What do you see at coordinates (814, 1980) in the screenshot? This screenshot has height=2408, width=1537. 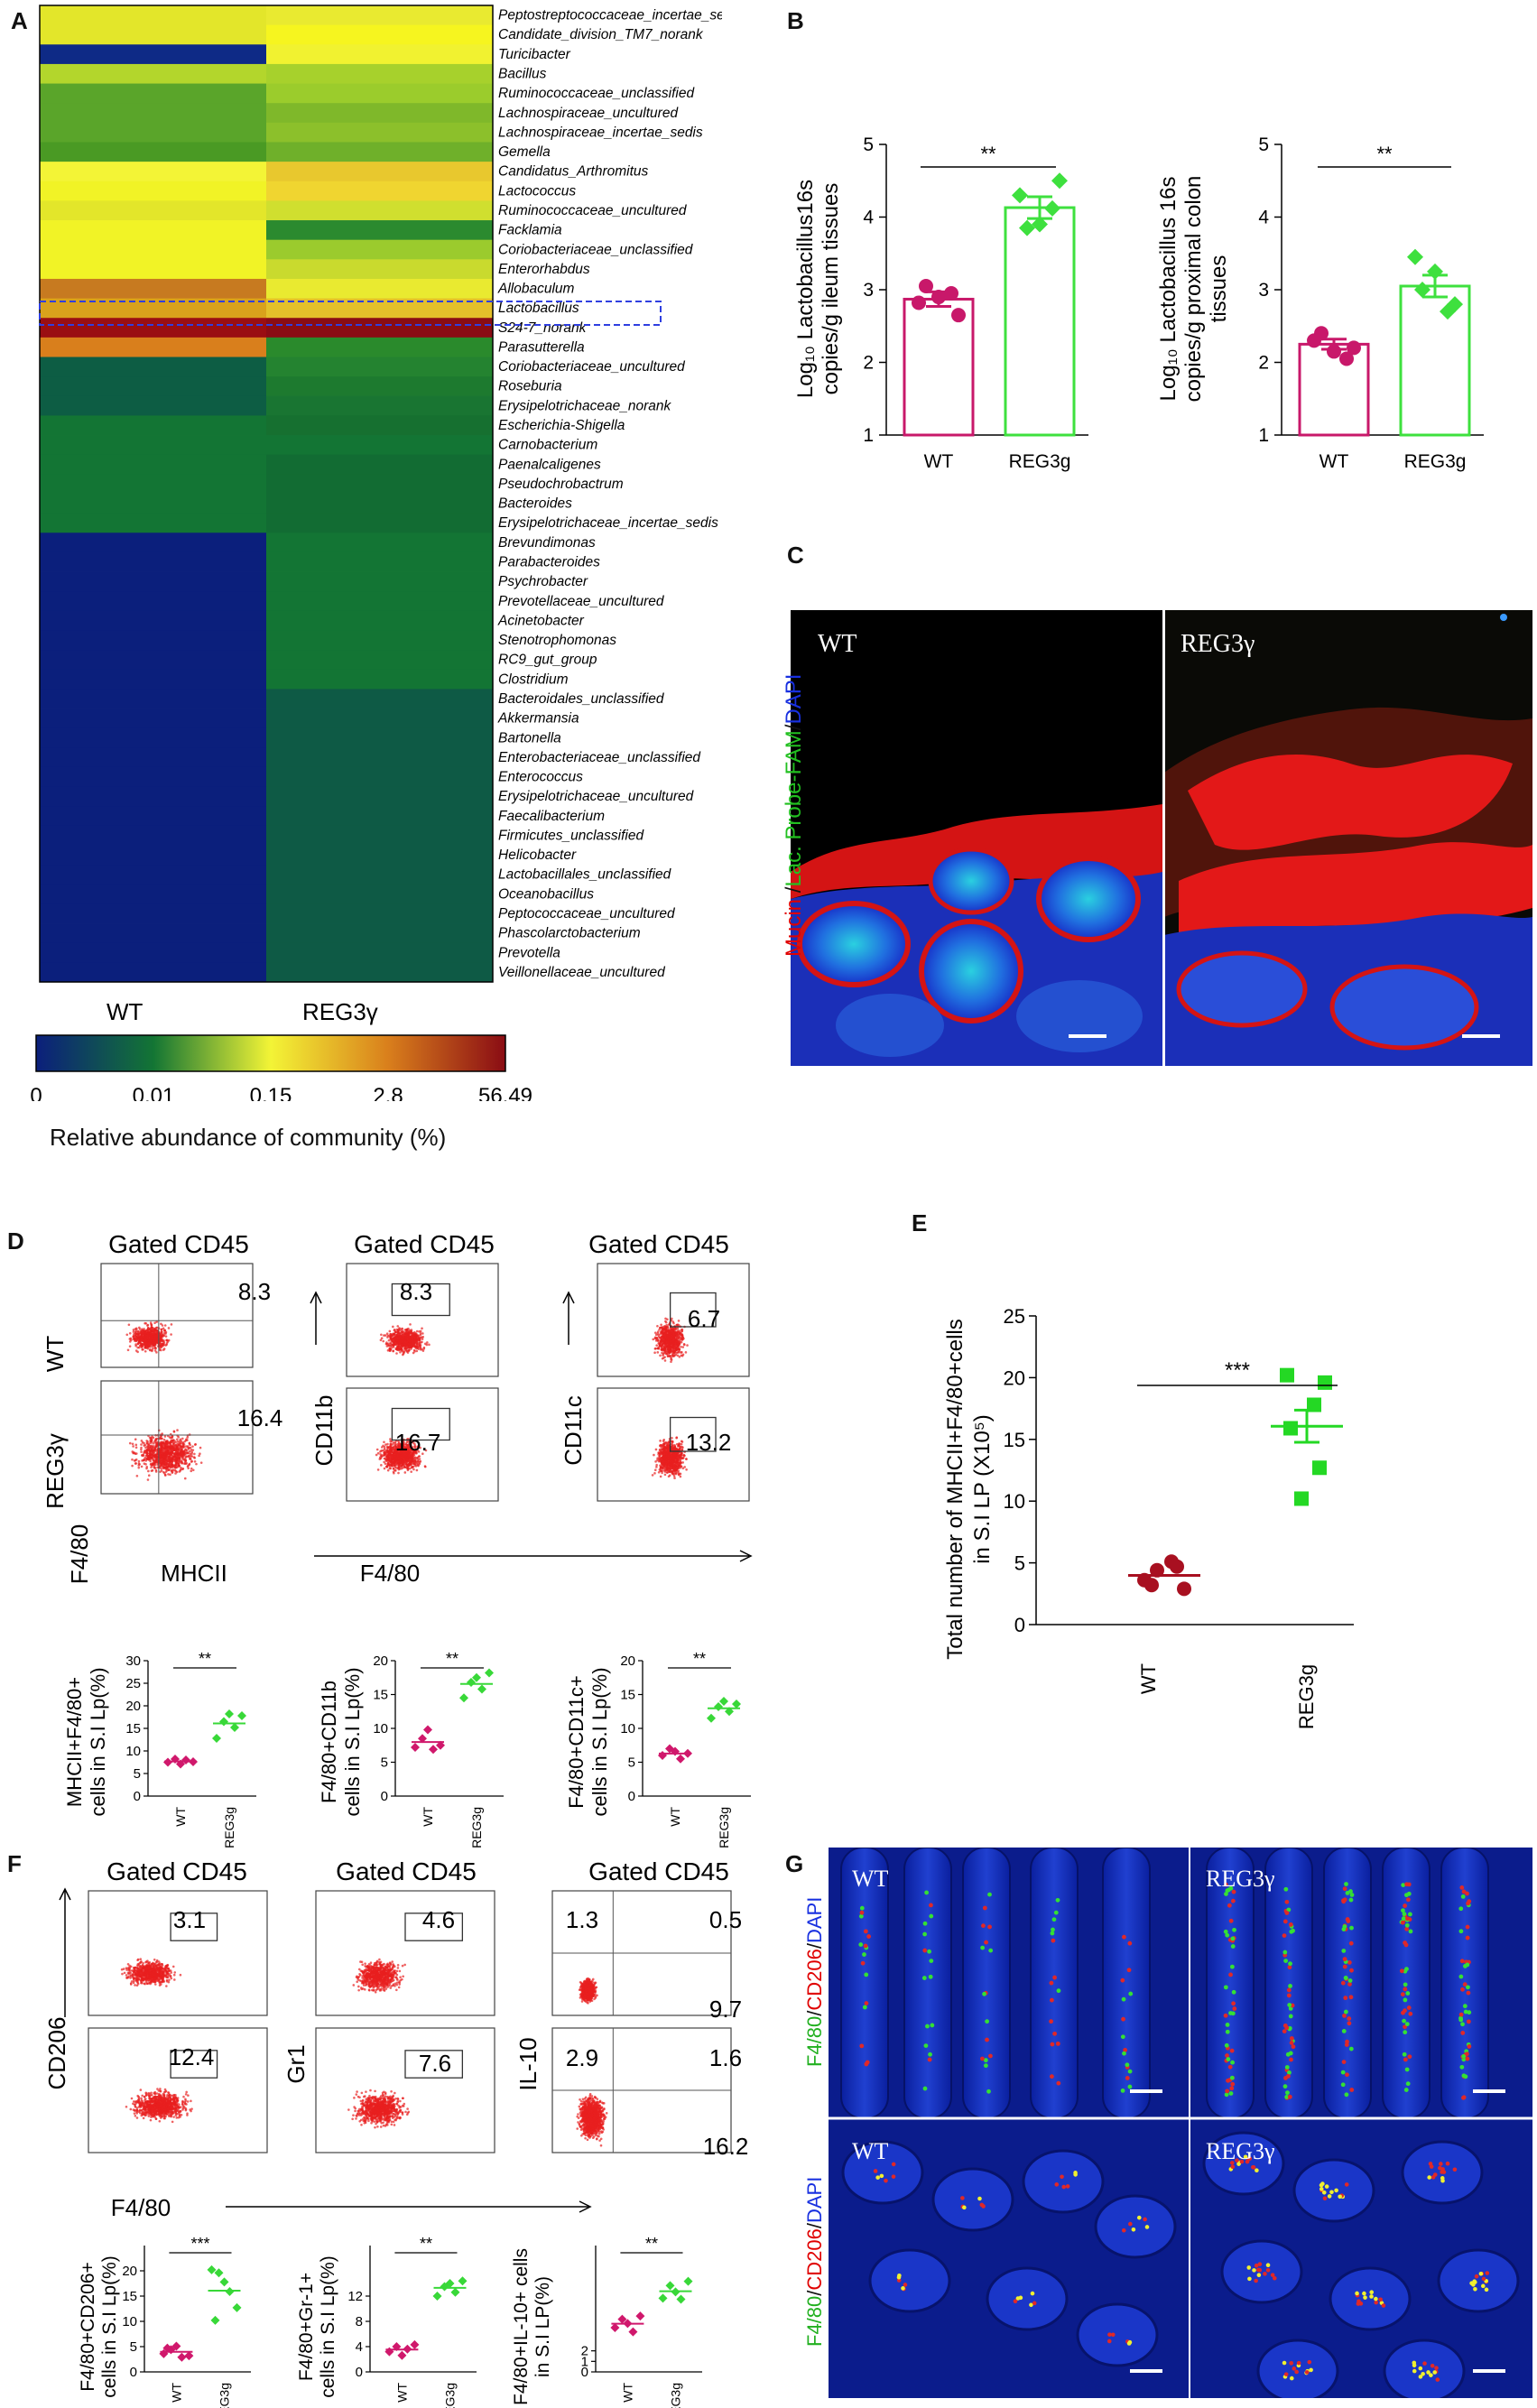 I see `g-stain-cd206: CD206` at bounding box center [814, 1980].